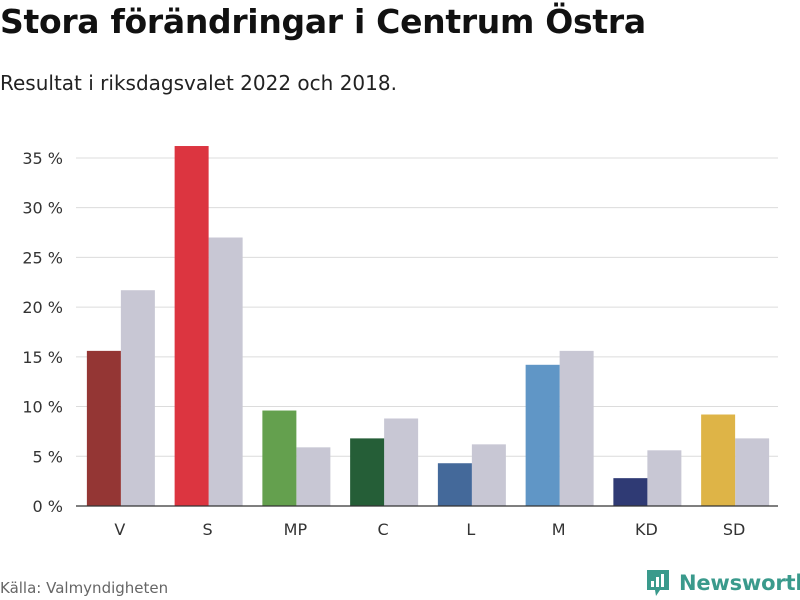 This screenshot has height=600, width=800. What do you see at coordinates (367, 472) in the screenshot?
I see `bar-2022-c` at bounding box center [367, 472].